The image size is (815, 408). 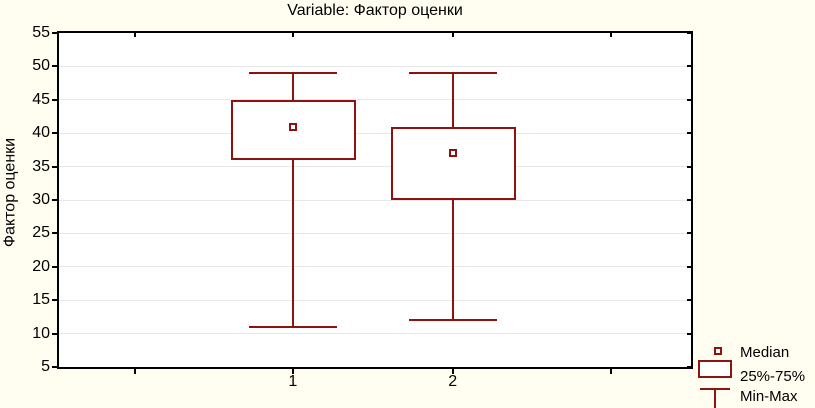 What do you see at coordinates (715, 369) in the screenshot?
I see `legend-iqr-box-icon` at bounding box center [715, 369].